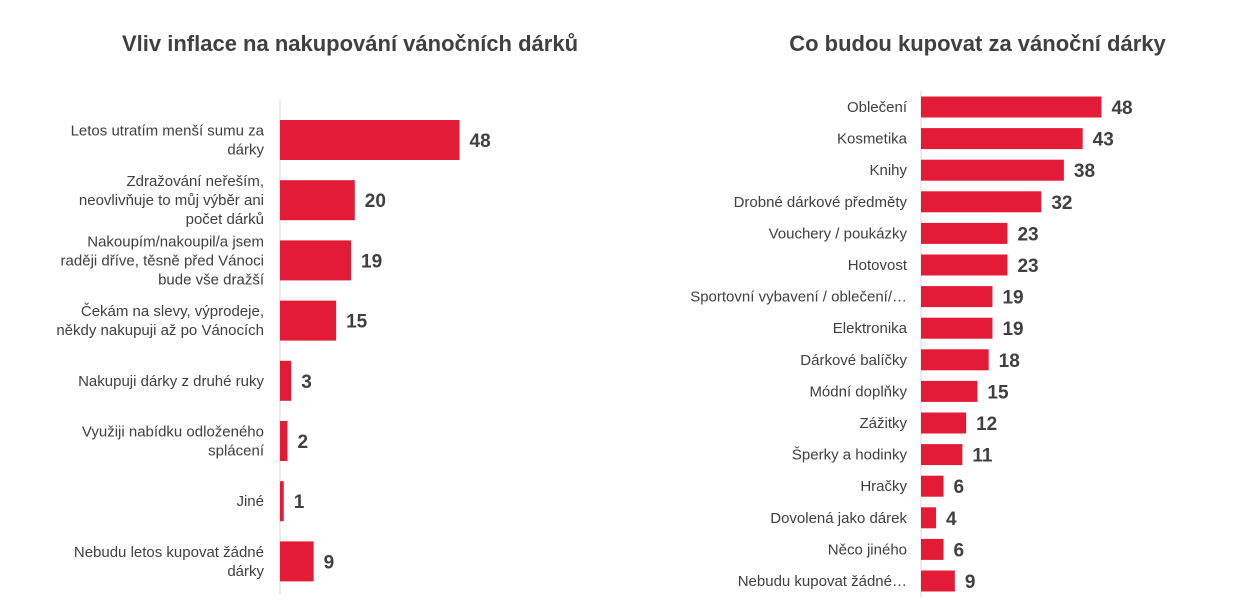 The width and height of the screenshot is (1239, 615). What do you see at coordinates (838, 233) in the screenshot?
I see `category-label-1-4: Vouchery / poukázky` at bounding box center [838, 233].